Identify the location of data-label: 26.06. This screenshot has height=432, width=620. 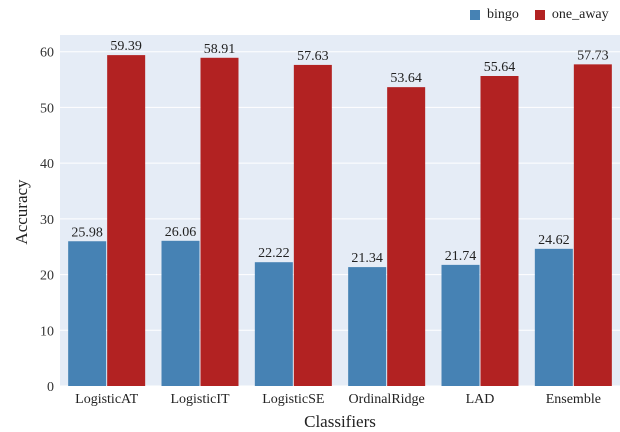
(181, 232).